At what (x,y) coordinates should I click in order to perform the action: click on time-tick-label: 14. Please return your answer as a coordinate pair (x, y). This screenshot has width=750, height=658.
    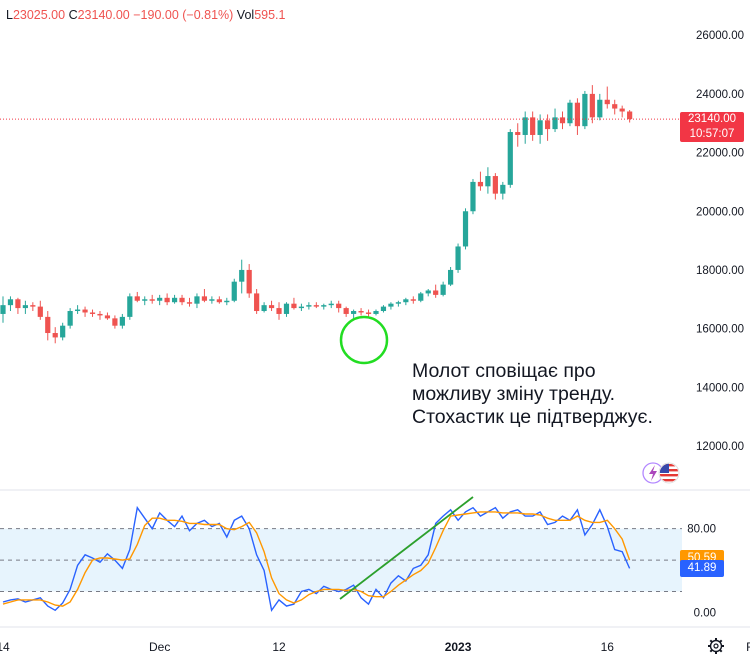
    Looking at the image, I should click on (5, 647).